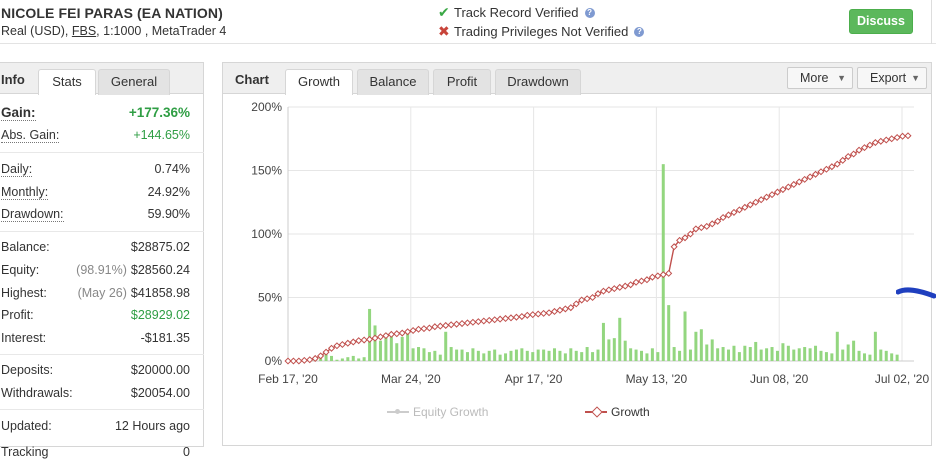 The image size is (936, 464). I want to click on stat-profit: Profit: $28929.02, so click(95, 316).